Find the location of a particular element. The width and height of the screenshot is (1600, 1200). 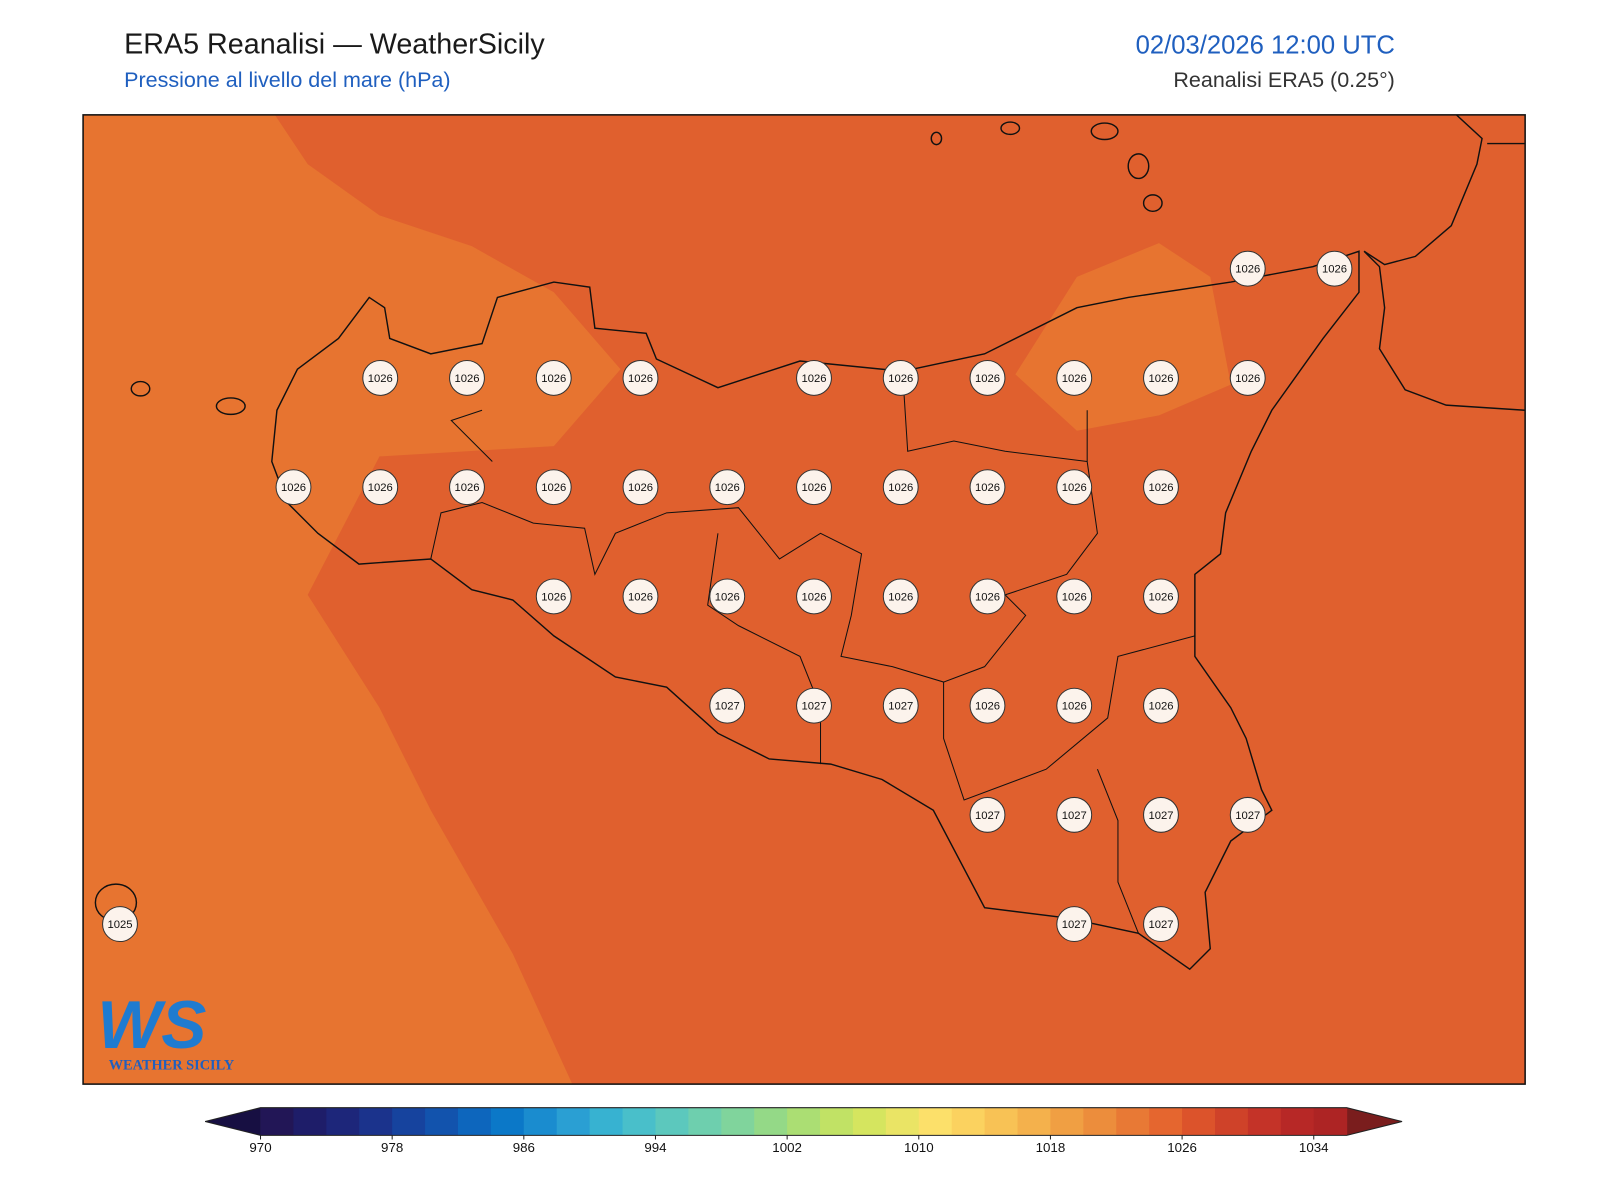

logo: WS WEATHER SICILY is located at coordinates (165, 1031).